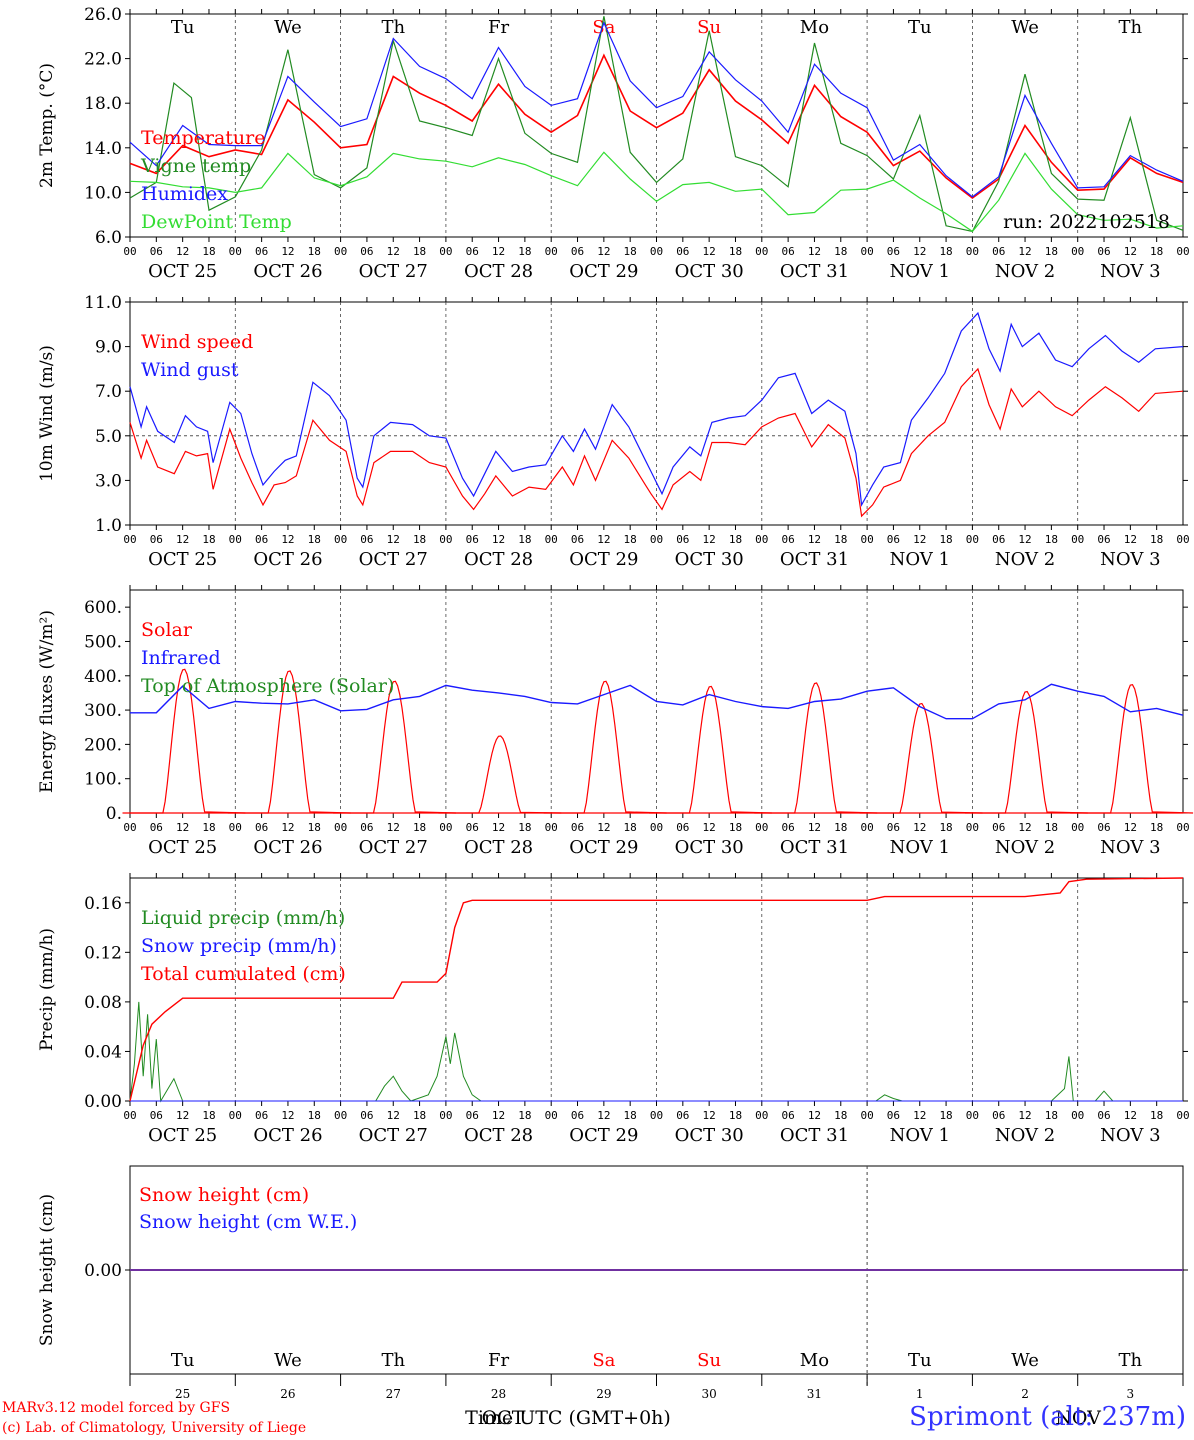 Image resolution: width=1194 pixels, height=1440 pixels. I want to click on y-tick-label: 500., so click(103, 642).